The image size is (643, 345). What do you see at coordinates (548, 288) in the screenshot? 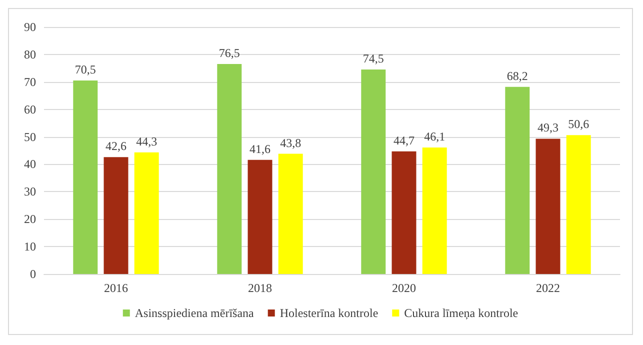
I see `x-tick-label: 2022` at bounding box center [548, 288].